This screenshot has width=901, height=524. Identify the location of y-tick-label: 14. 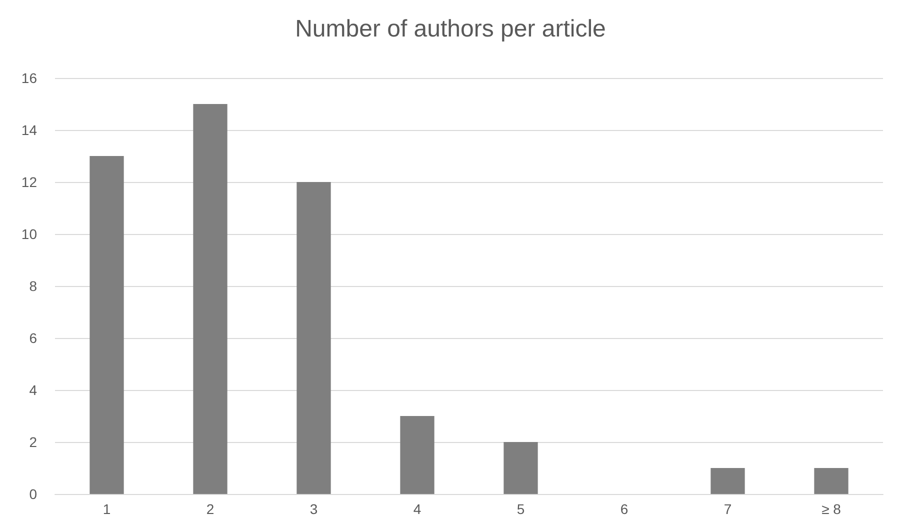
(29, 130).